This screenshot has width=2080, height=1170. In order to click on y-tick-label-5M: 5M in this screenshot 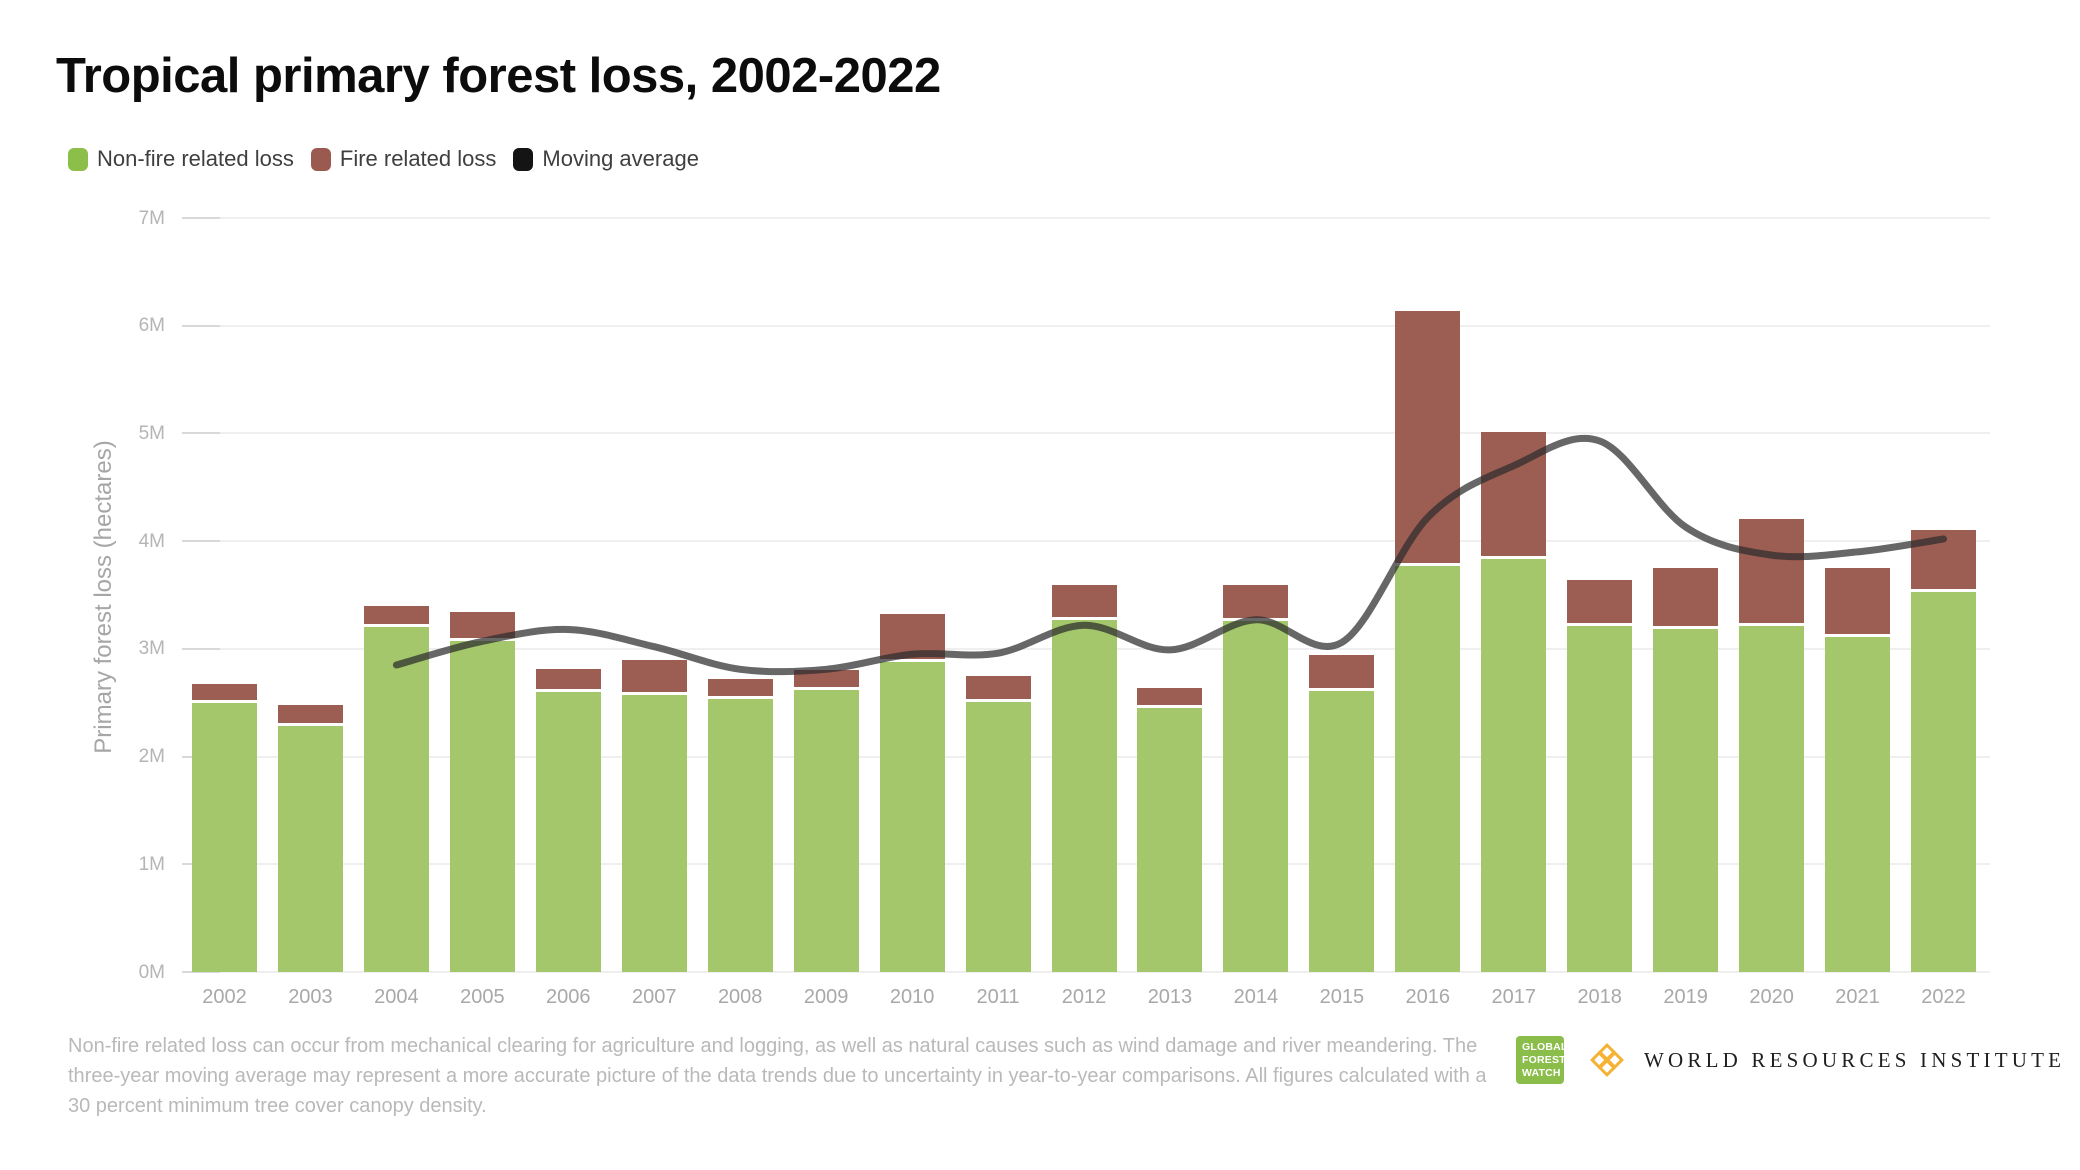, I will do `click(151, 433)`.